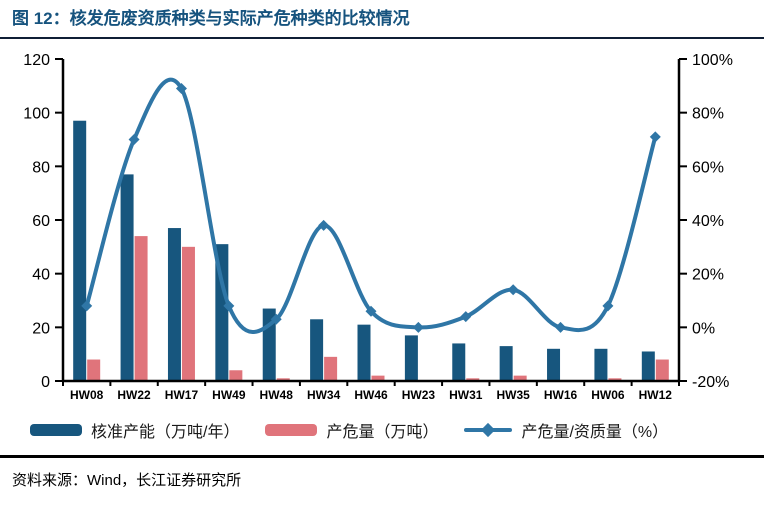 The width and height of the screenshot is (764, 514). Describe the element at coordinates (608, 395) in the screenshot. I see `x-axis-category-label: HW06` at that location.